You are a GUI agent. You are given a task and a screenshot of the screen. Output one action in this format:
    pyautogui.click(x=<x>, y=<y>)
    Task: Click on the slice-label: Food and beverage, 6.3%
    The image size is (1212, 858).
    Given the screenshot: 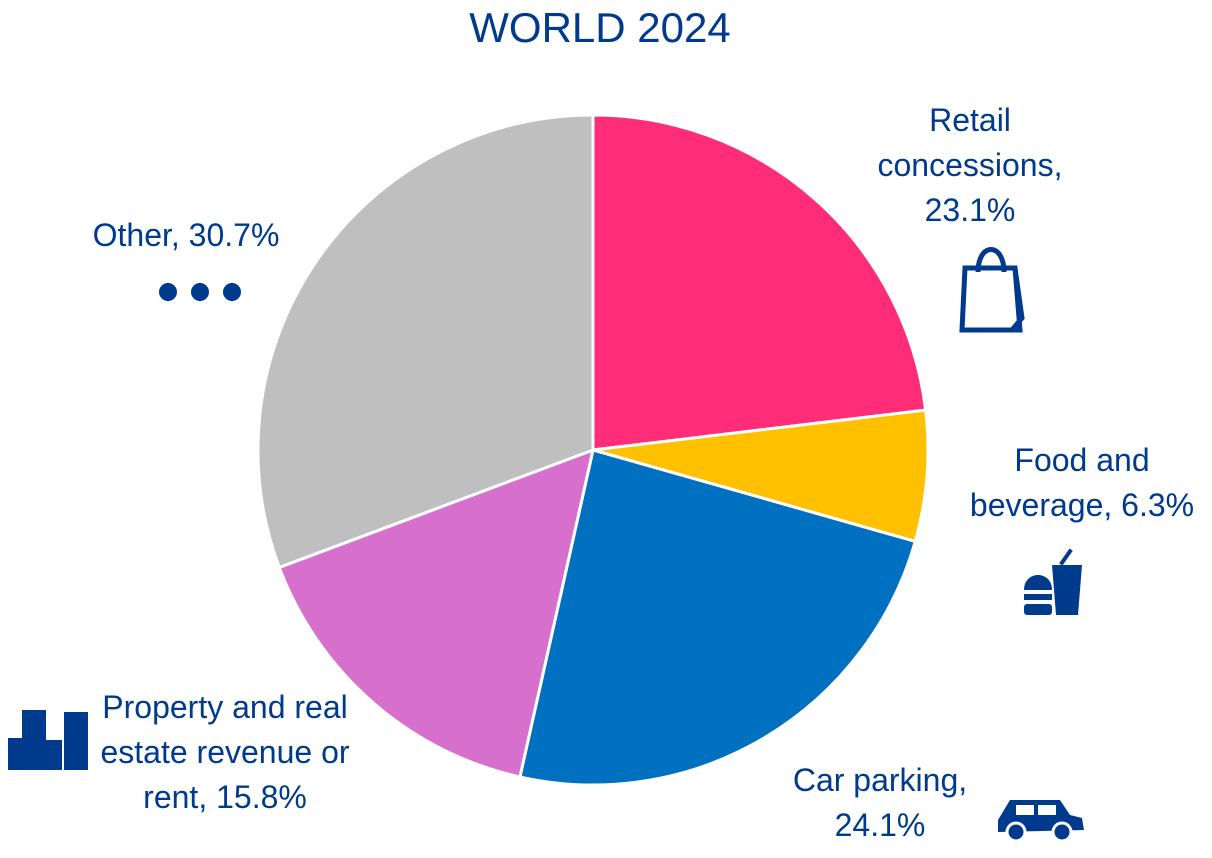 What is the action you would take?
    pyautogui.click(x=1082, y=482)
    